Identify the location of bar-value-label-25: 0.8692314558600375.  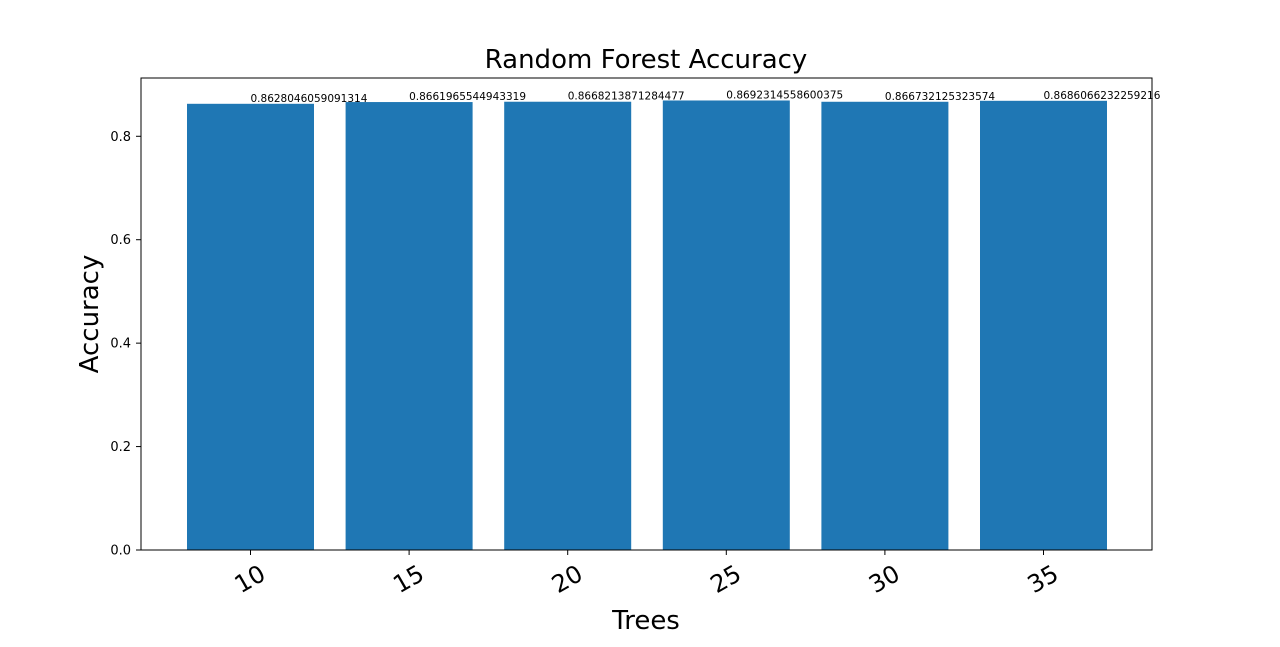
(784, 95).